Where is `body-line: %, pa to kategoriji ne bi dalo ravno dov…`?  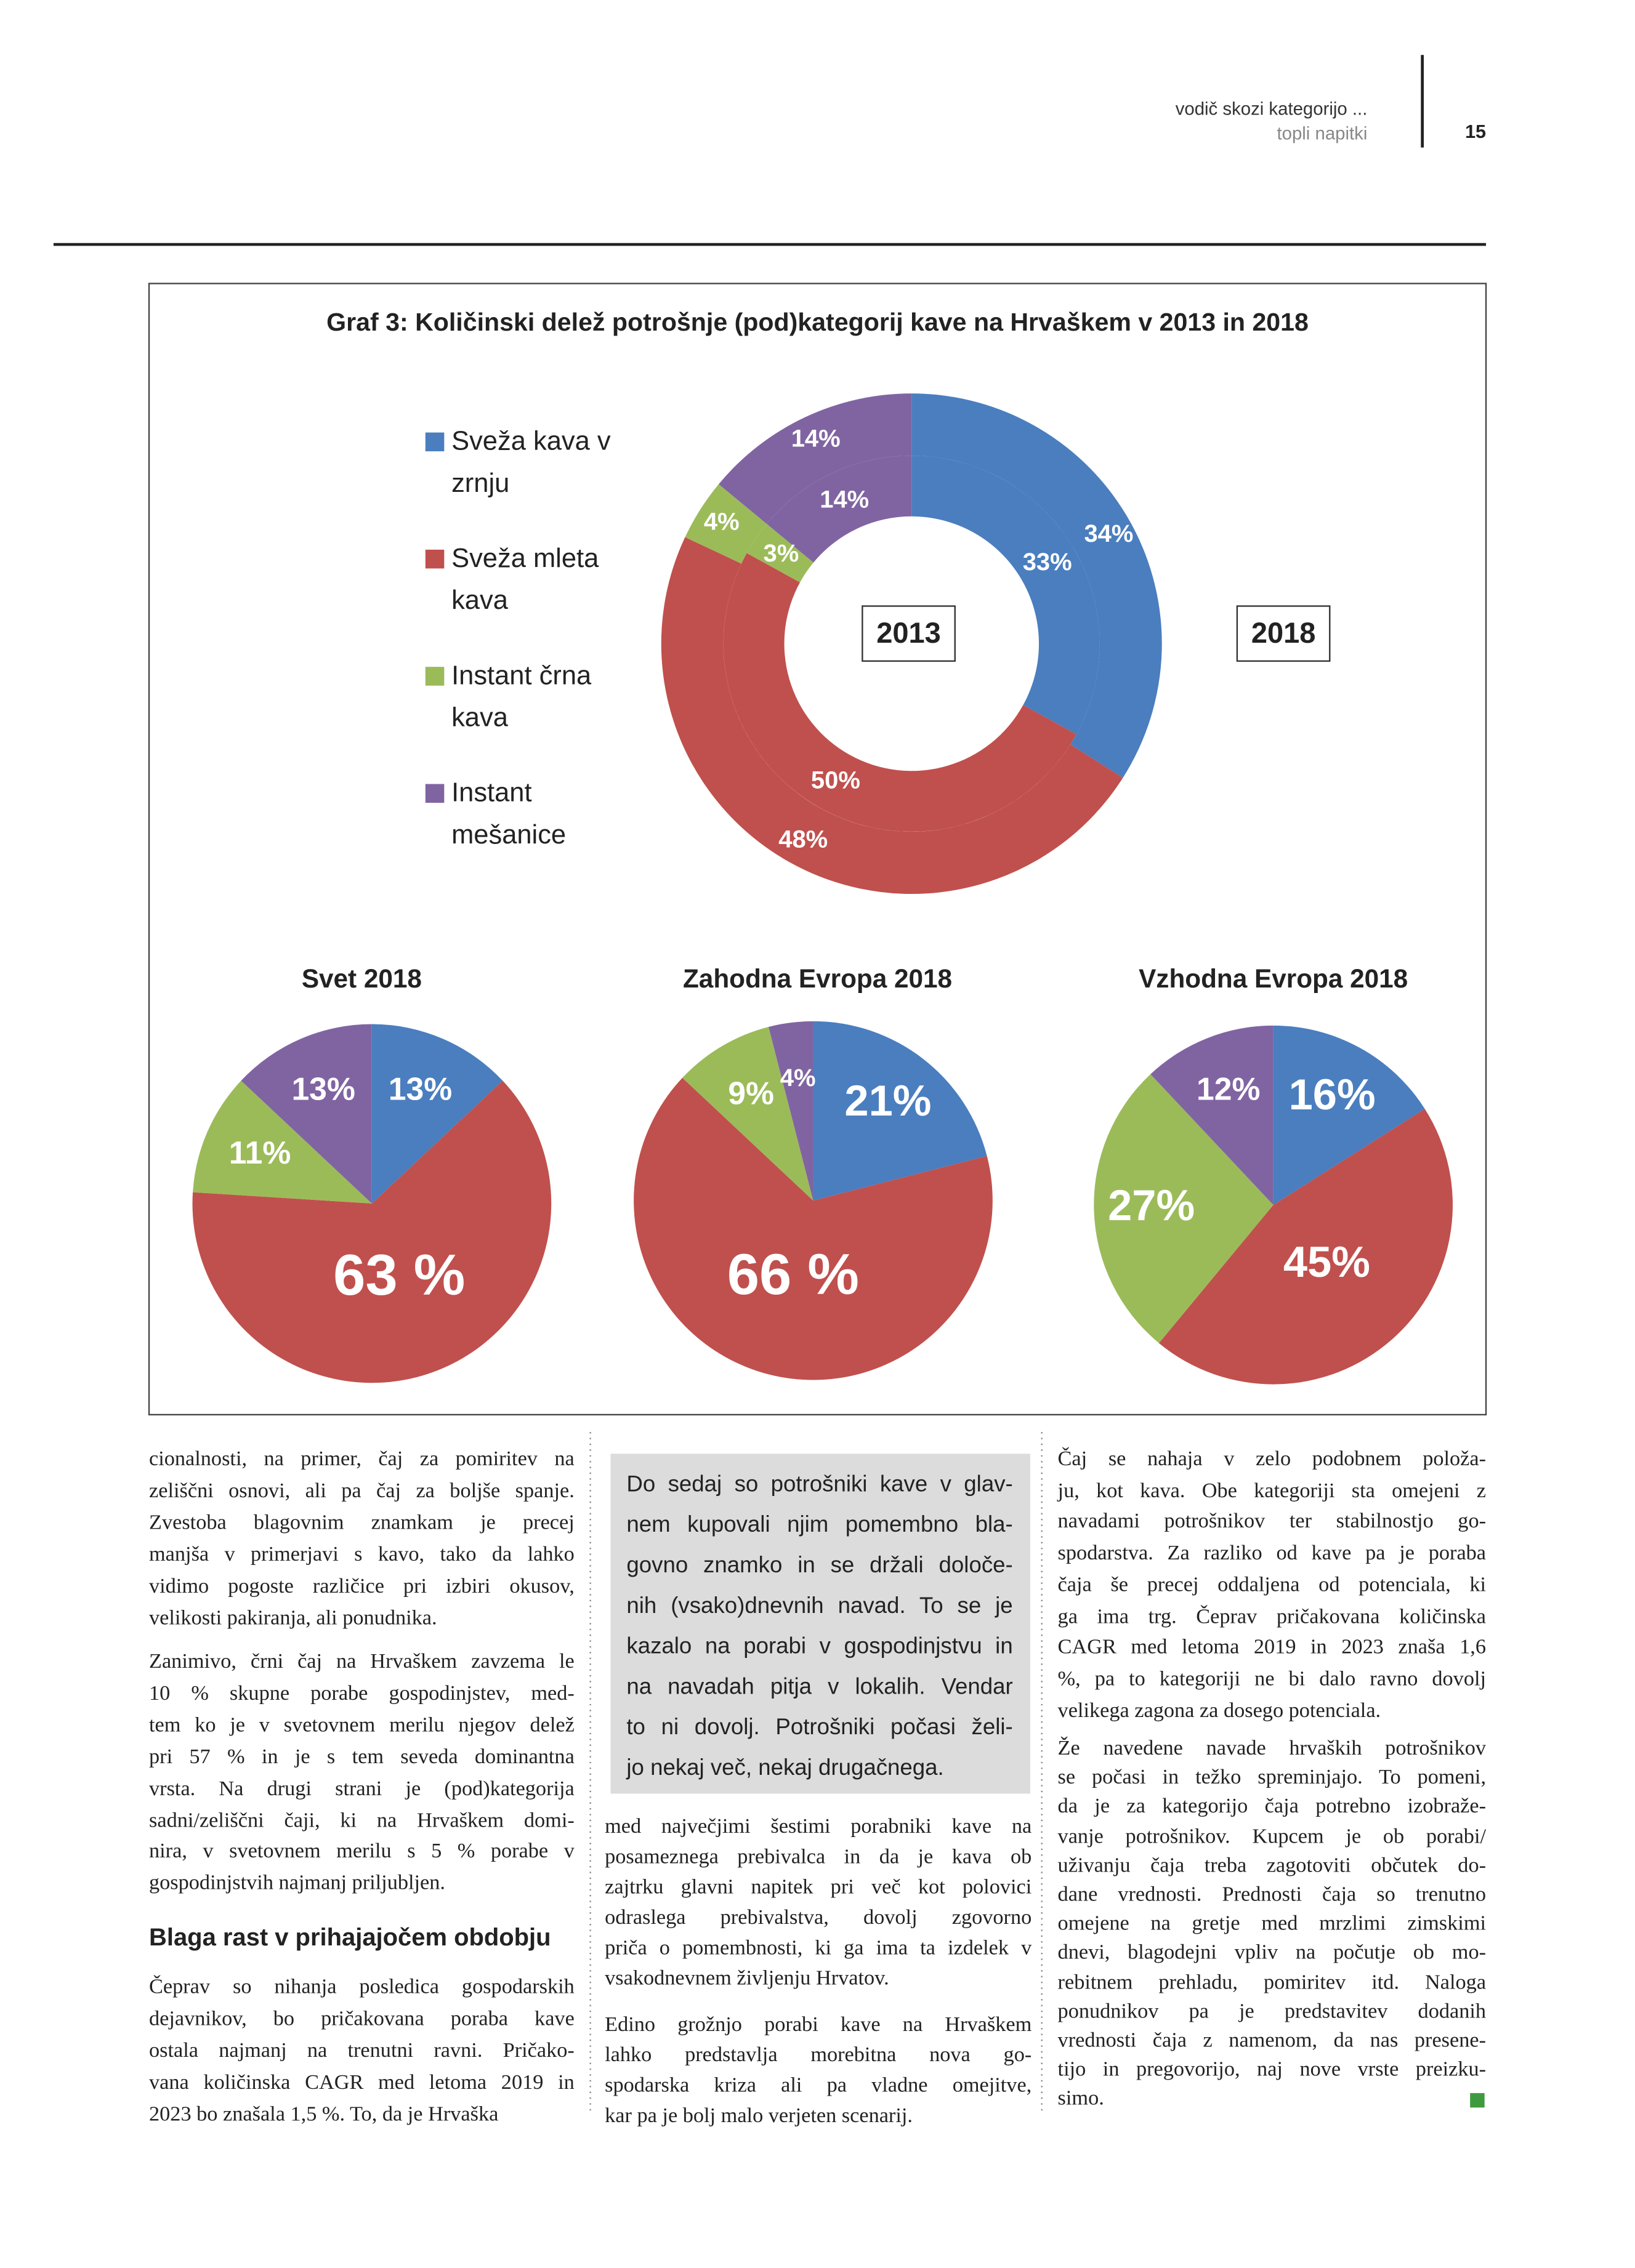 body-line: %, pa to kategoriji ne bi dalo ravno dov… is located at coordinates (1272, 1679).